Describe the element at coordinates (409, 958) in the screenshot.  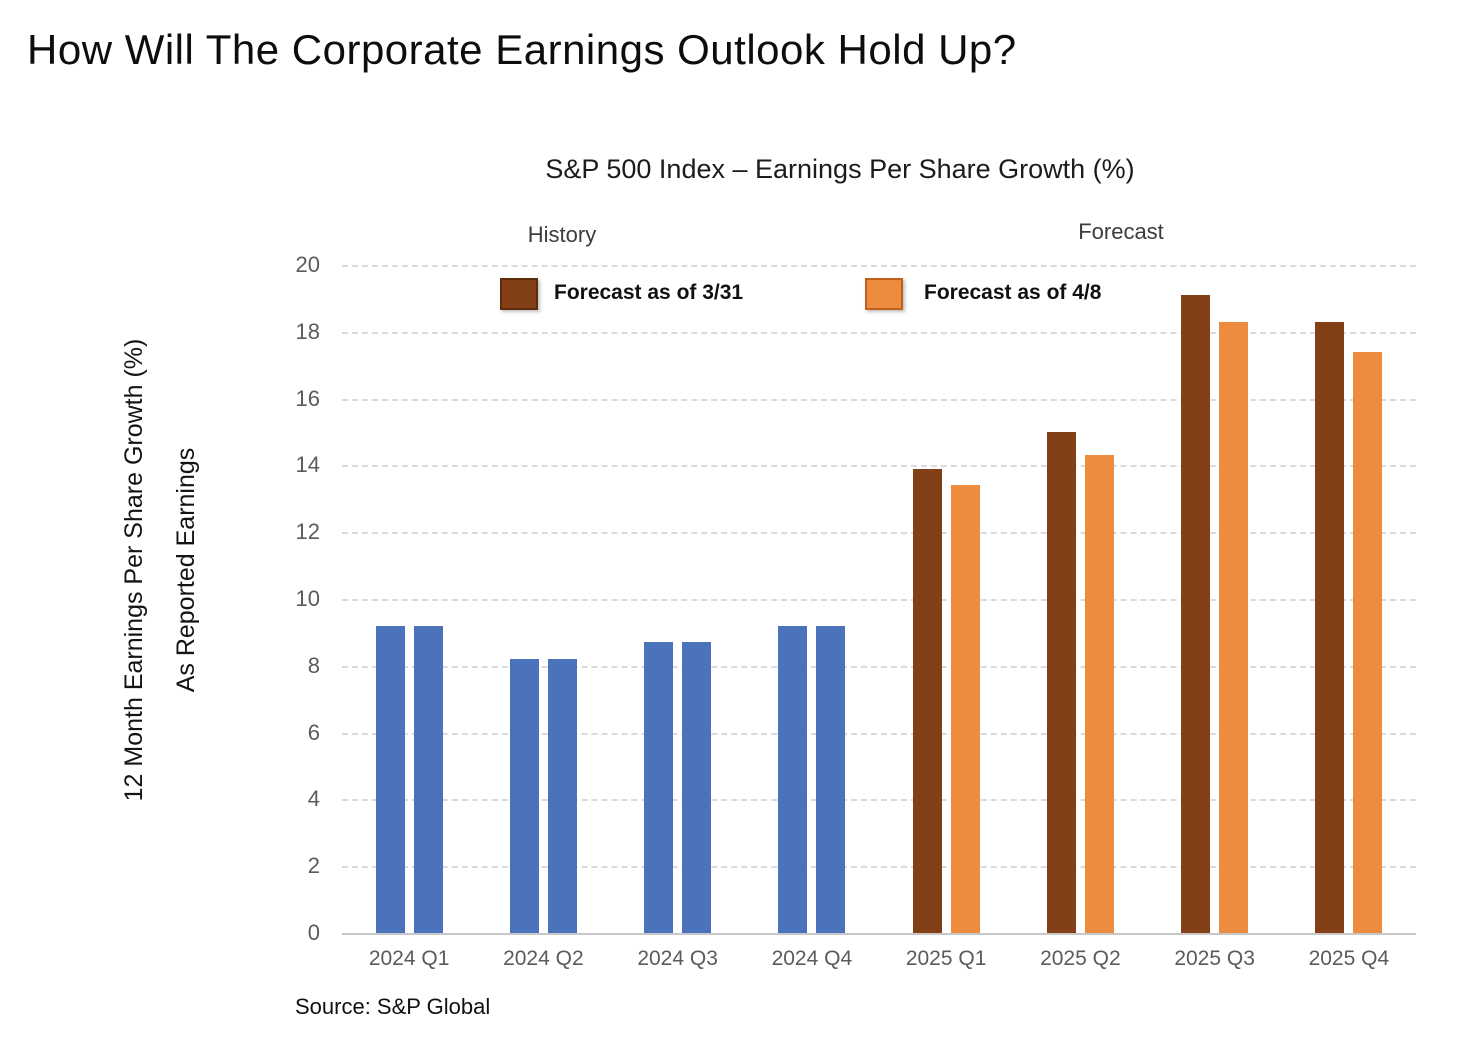
I see `x-label-2024-q1: 2024 Q1` at that location.